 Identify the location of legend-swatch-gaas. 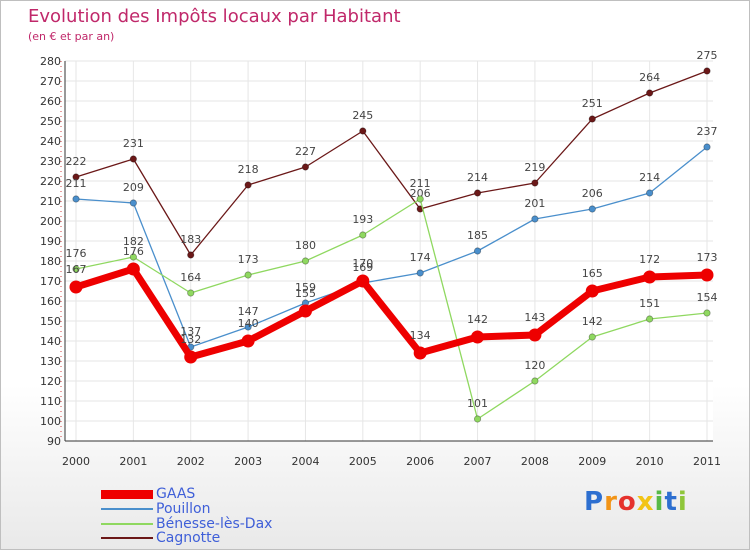
(127, 494).